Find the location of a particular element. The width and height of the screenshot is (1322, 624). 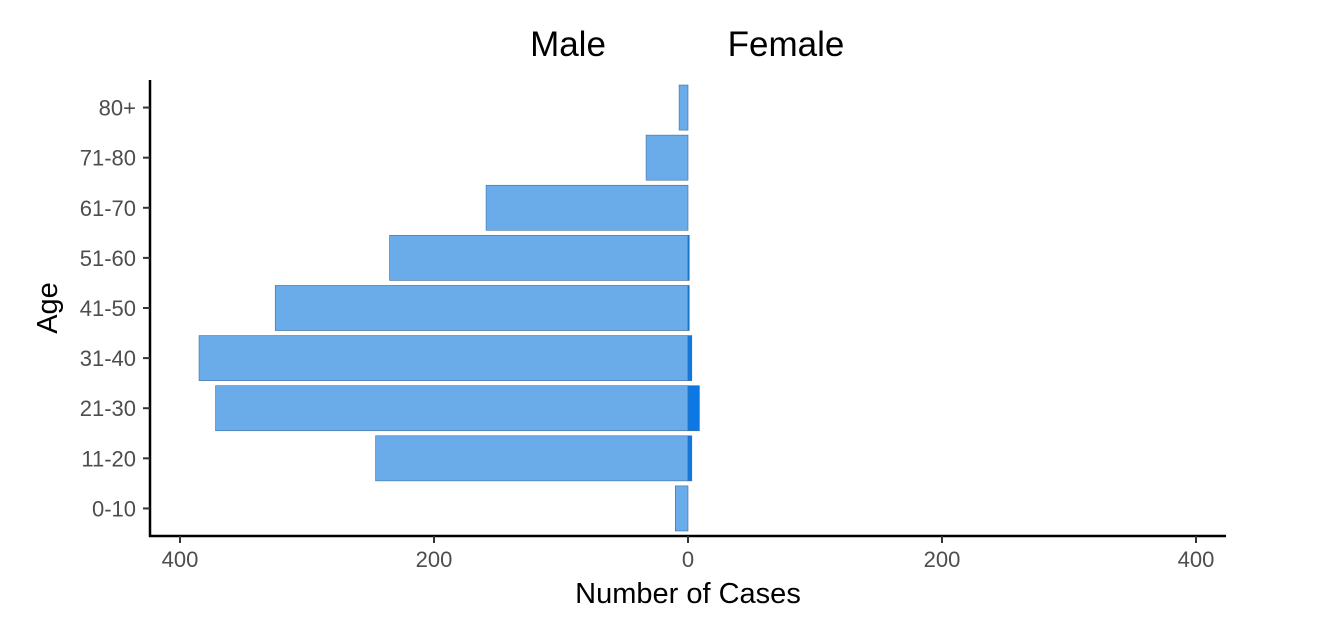

y-tick-label: 80+ is located at coordinates (117, 108).